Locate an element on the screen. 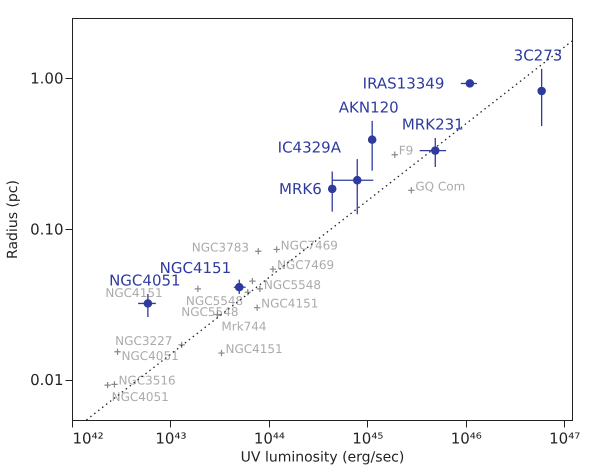  x-tick-label: 10⁴⁶ is located at coordinates (466, 439).